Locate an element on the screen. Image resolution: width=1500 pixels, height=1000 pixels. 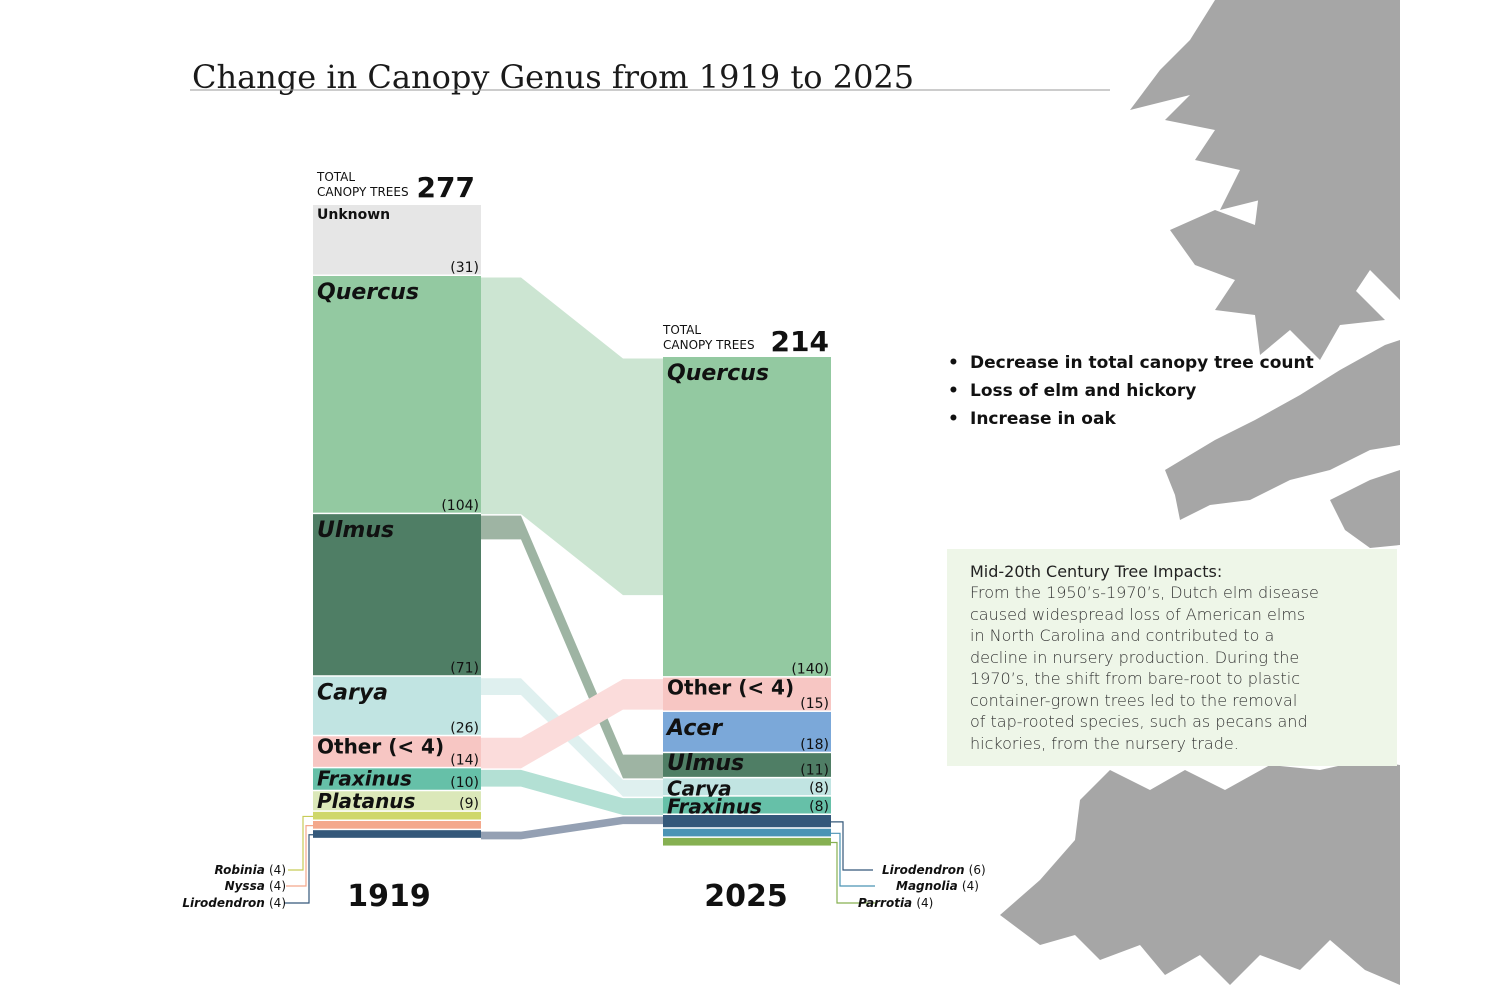
bar-count-1919-quercus: (104) is located at coordinates (460, 506).